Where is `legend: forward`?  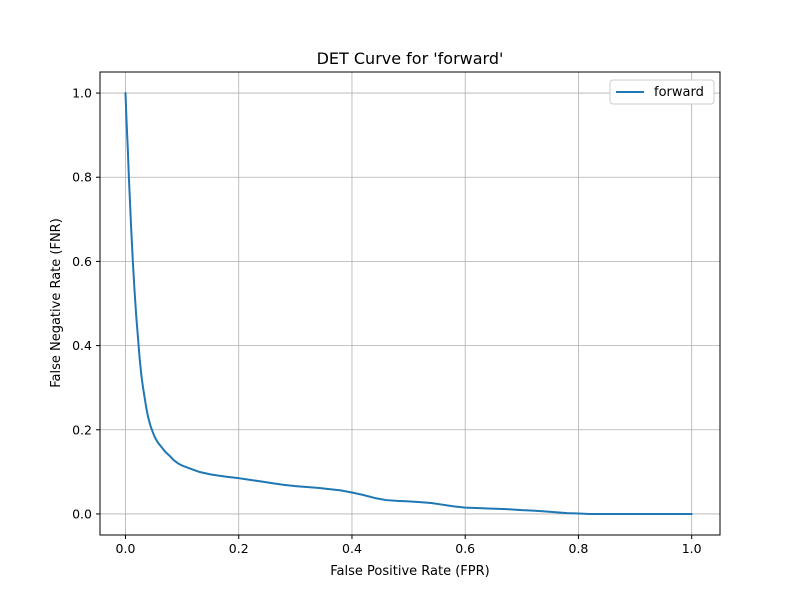 legend: forward is located at coordinates (662, 92).